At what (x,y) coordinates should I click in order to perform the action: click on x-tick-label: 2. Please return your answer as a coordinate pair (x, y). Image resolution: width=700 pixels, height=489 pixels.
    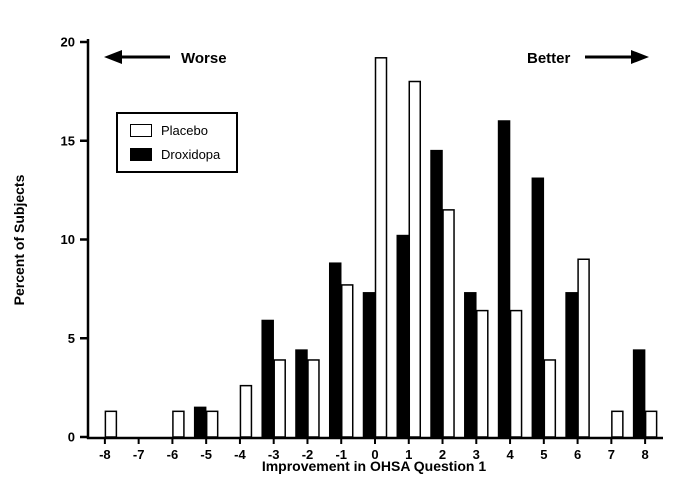
    Looking at the image, I should click on (442, 454).